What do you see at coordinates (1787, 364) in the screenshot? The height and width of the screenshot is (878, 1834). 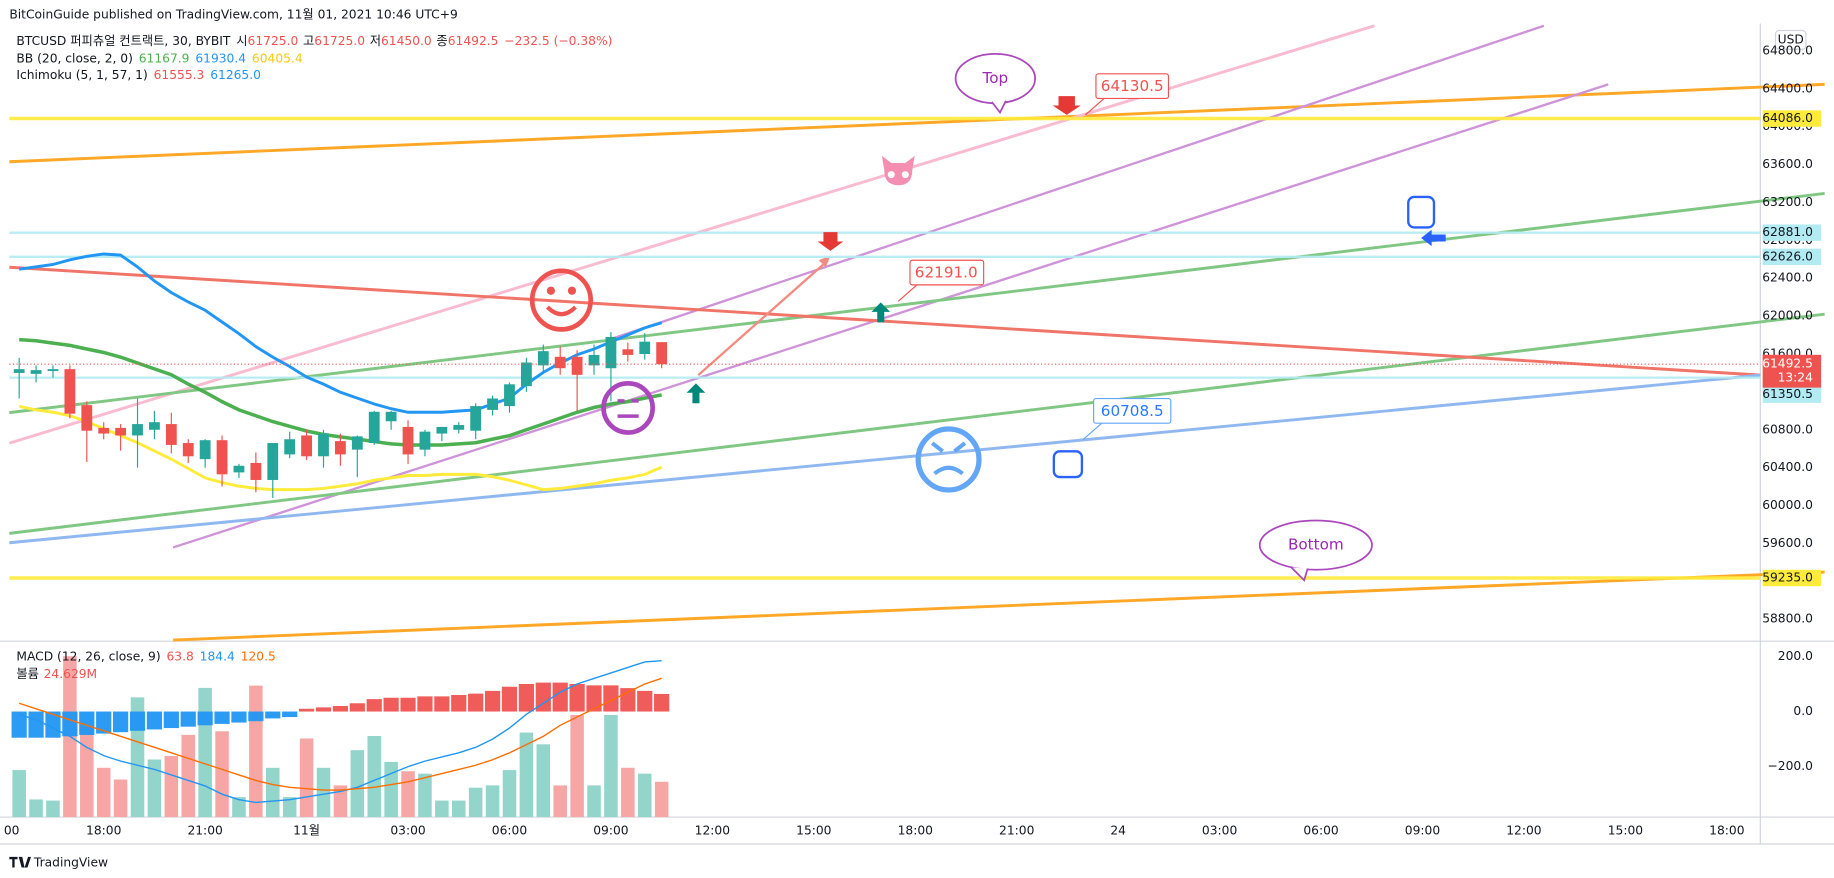 I see `last-price-label: 61492.5` at bounding box center [1787, 364].